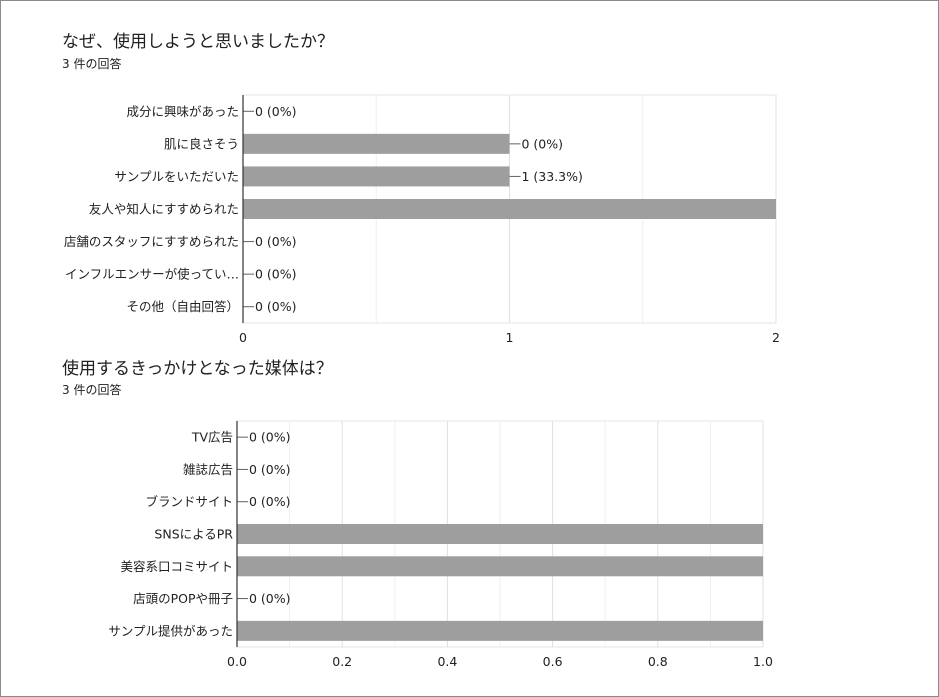  Describe the element at coordinates (151, 241) in the screenshot. I see `chart-1-category-label: 店舗のスタッフにすすめられた` at that location.